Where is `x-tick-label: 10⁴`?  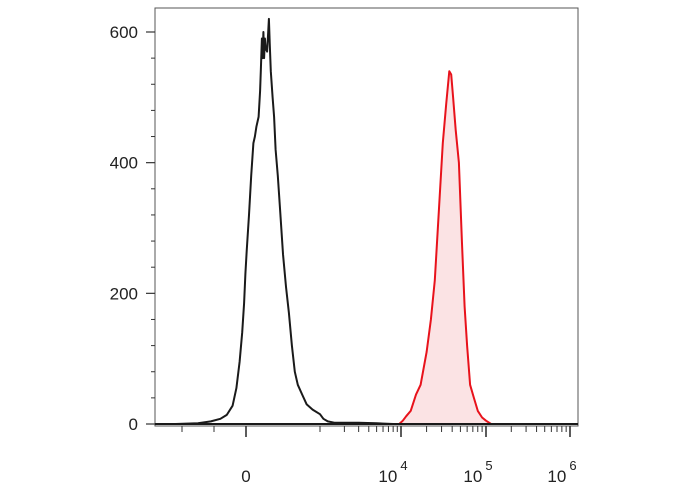
x-tick-label: 10⁴ is located at coordinates (392, 472).